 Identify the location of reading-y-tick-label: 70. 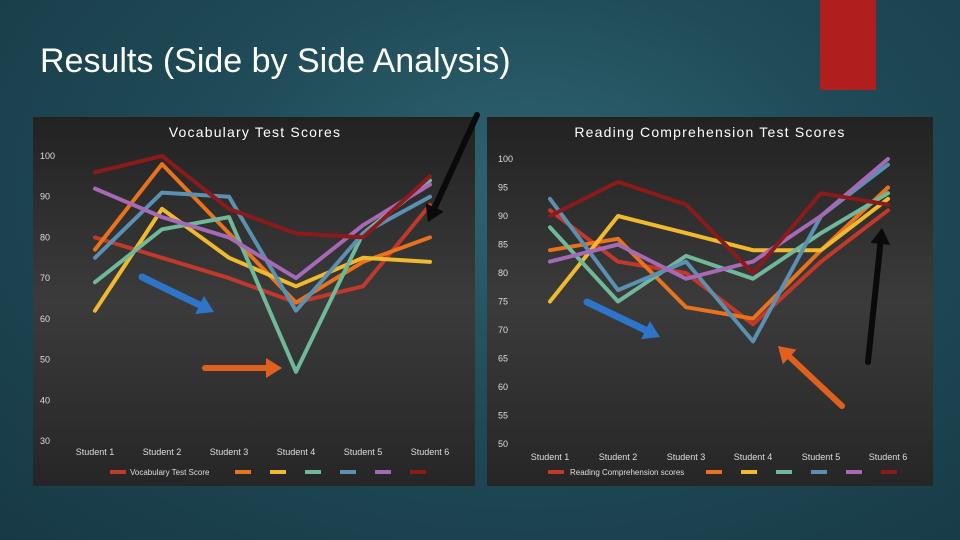
(503, 330).